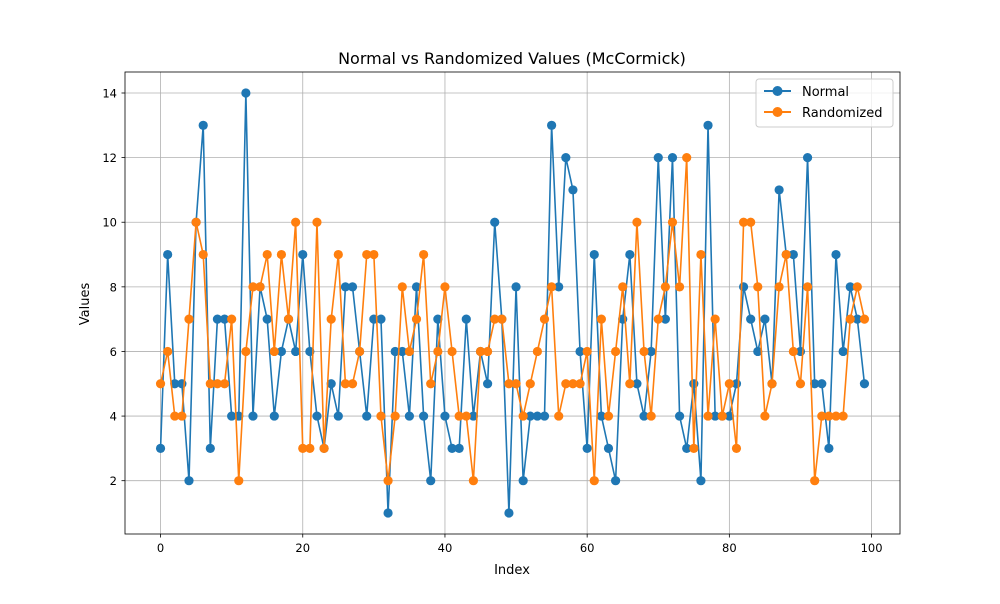 The width and height of the screenshot is (1000, 604). I want to click on legend: Normal Randomized, so click(824, 103).